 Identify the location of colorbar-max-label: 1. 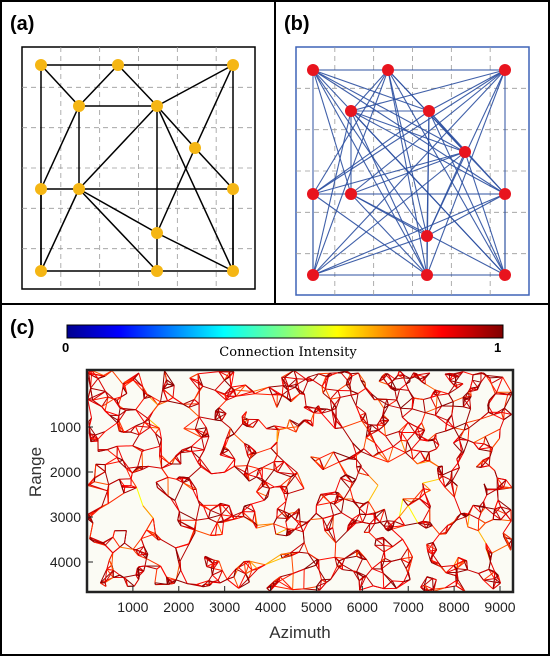
(497, 347).